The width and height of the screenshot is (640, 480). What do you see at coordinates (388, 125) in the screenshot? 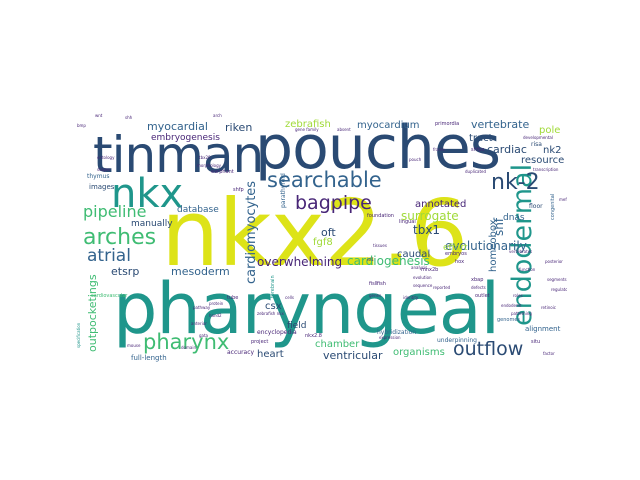
I see `word-myocardium: myocardium` at bounding box center [388, 125].